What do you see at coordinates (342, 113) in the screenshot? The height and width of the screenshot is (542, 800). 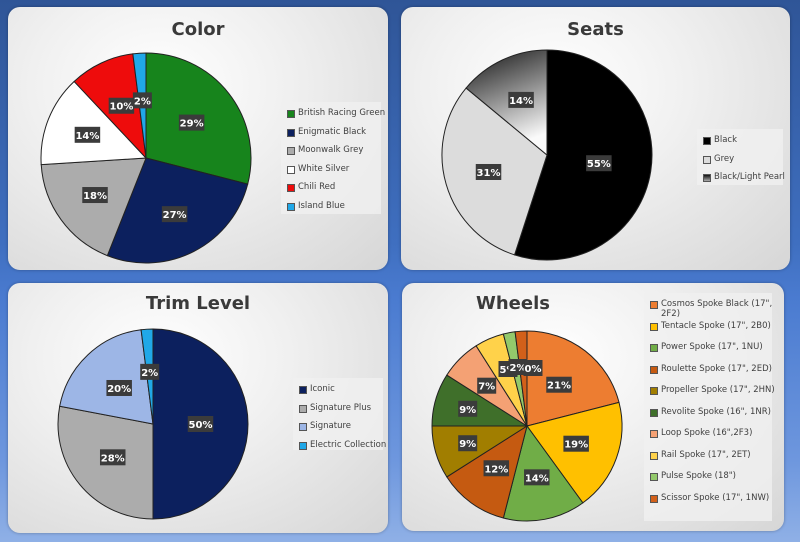 I see `legend-label: British Racing Green` at bounding box center [342, 113].